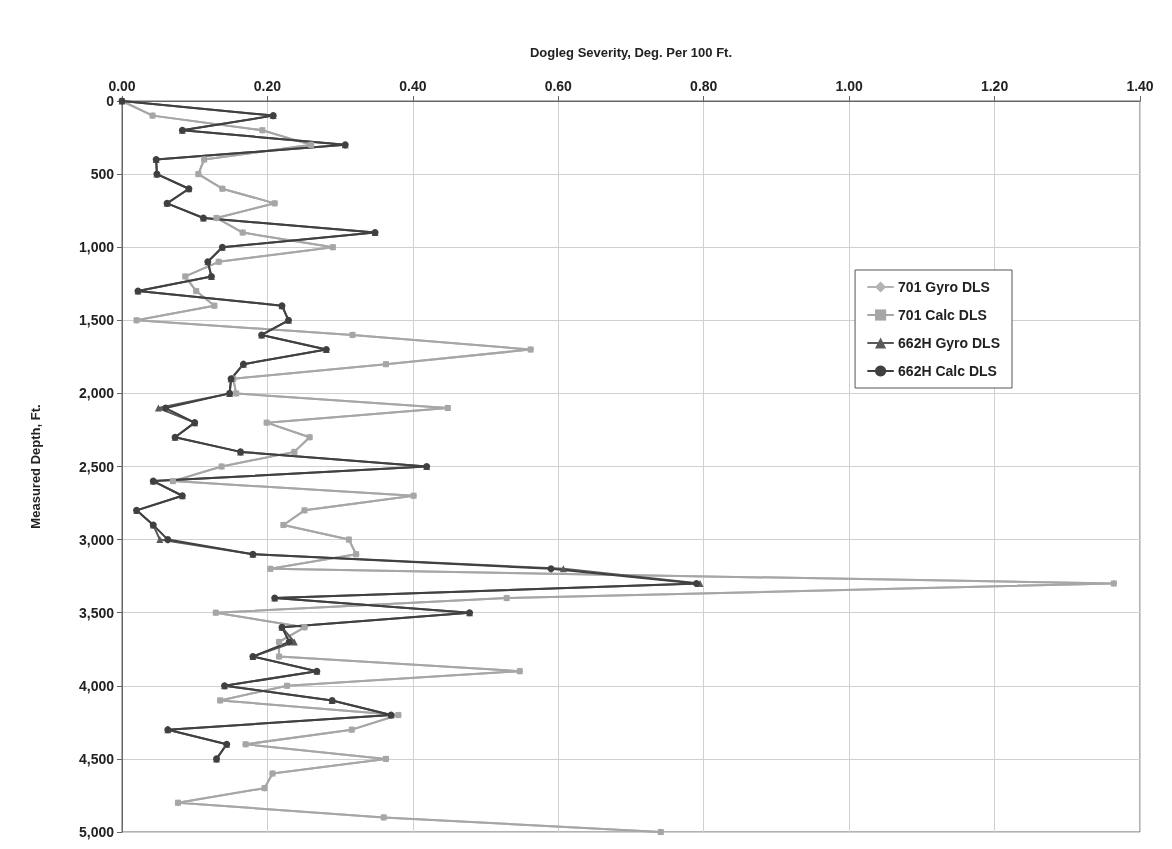 This screenshot has width=1172, height=849. Describe the element at coordinates (96, 758) in the screenshot. I see `y-tick-label: 4,500` at that location.